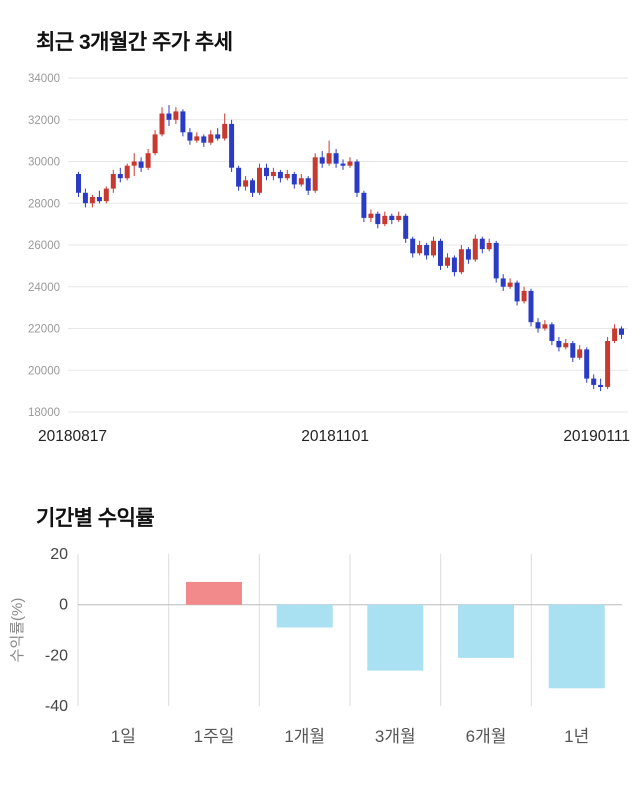  Describe the element at coordinates (95, 518) in the screenshot. I see `period-returns-title: 기간별 수익률` at that location.